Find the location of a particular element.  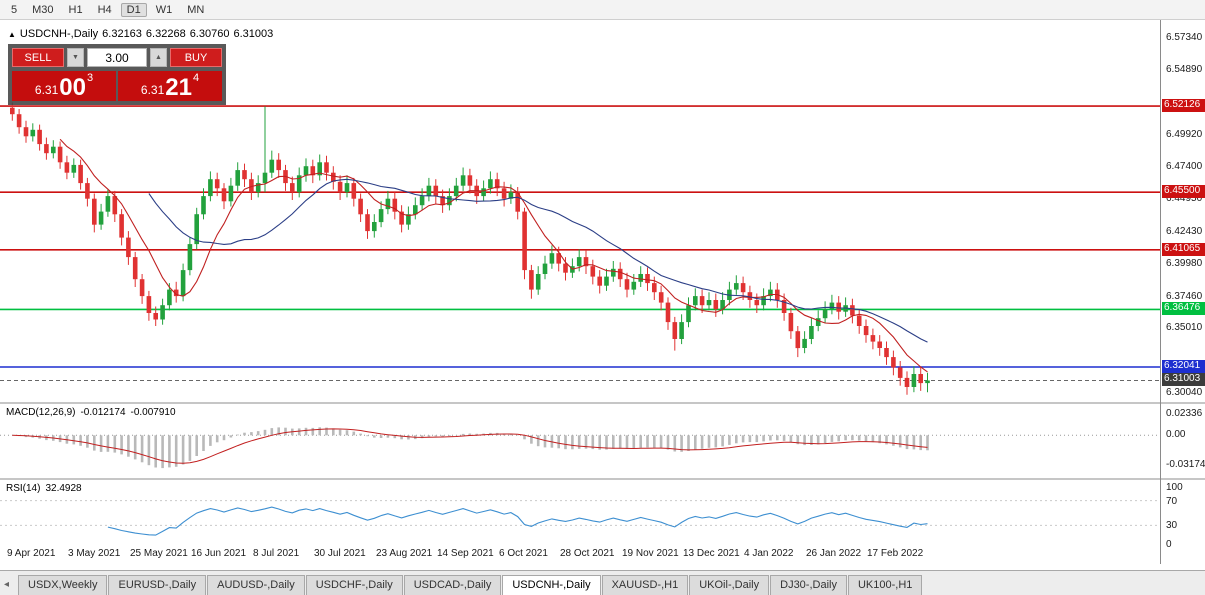

rsi-axis-tick: 70 is located at coordinates (1172, 501).